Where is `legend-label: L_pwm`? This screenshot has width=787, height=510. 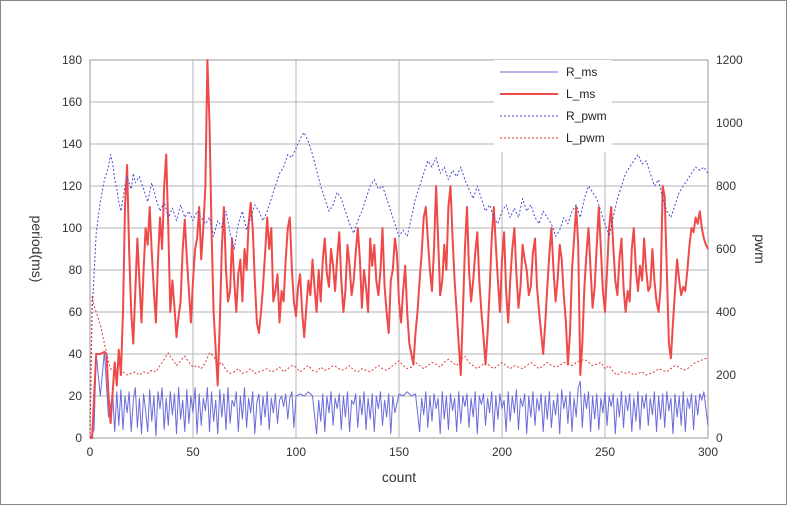 legend-label: L_pwm is located at coordinates (585, 138).